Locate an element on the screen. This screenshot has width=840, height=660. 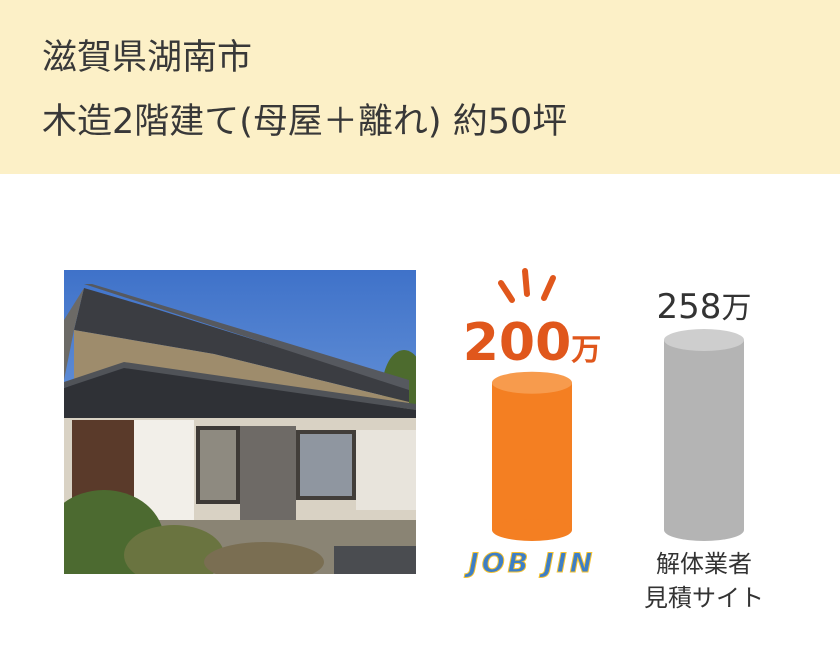
value-number-jobjin: 200 is located at coordinates (517, 343).